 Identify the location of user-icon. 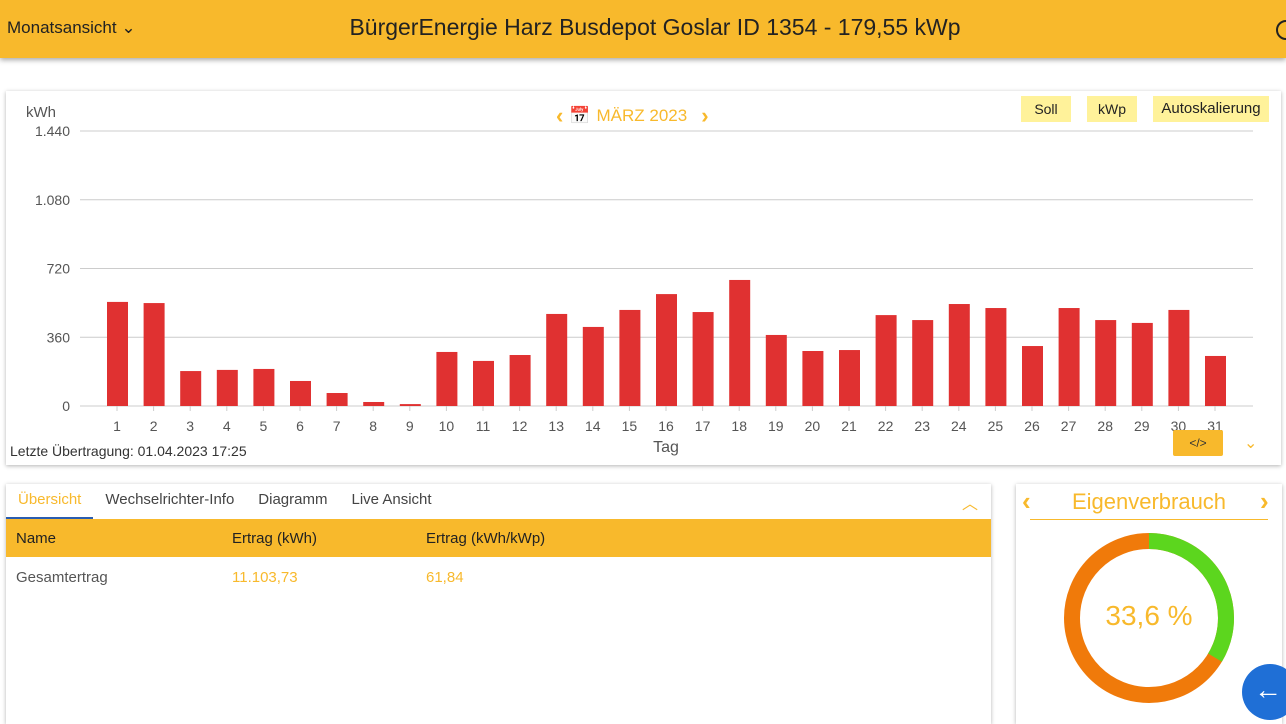
(1281, 30).